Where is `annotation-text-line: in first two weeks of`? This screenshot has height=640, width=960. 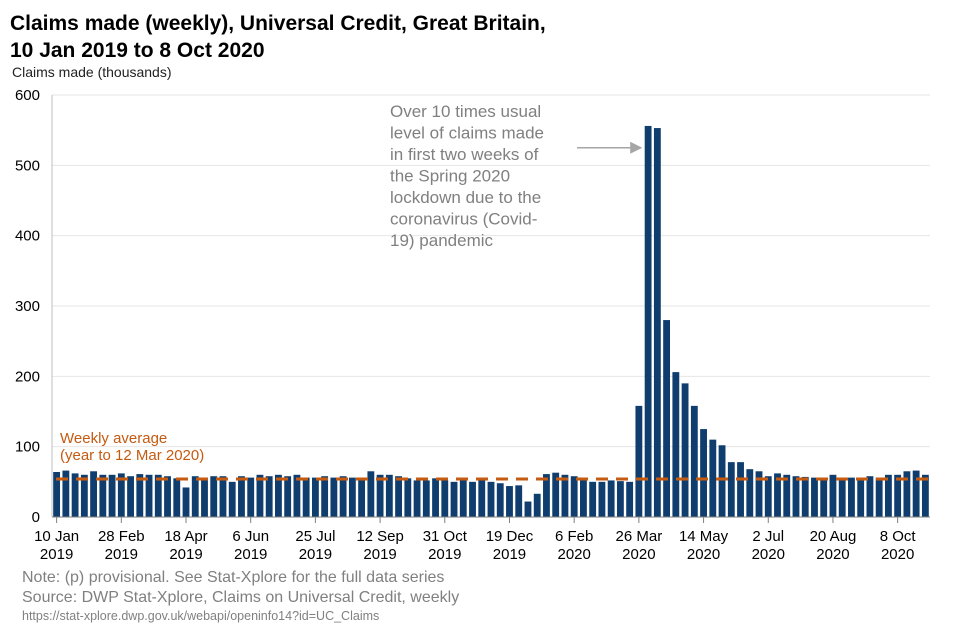
annotation-text-line: in first two weeks of is located at coordinates (464, 154).